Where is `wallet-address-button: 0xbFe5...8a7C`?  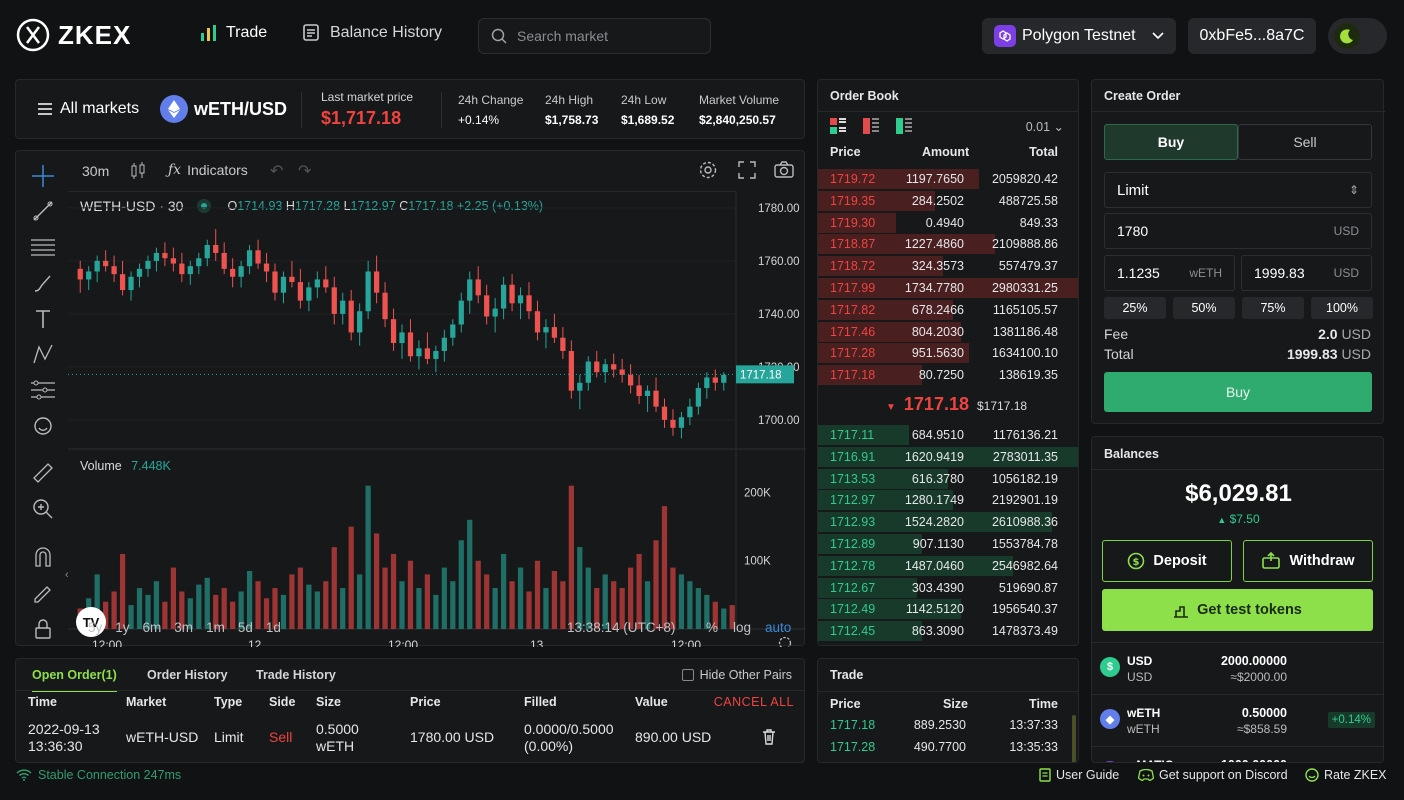 wallet-address-button: 0xbFe5...8a7C is located at coordinates (1252, 36).